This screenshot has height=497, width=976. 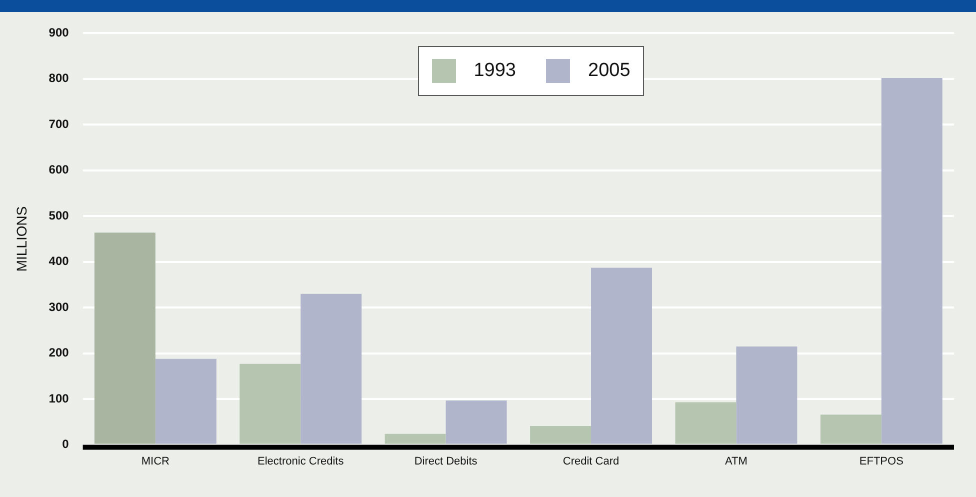 I want to click on x-tick-label: EFTPOS, so click(x=881, y=461).